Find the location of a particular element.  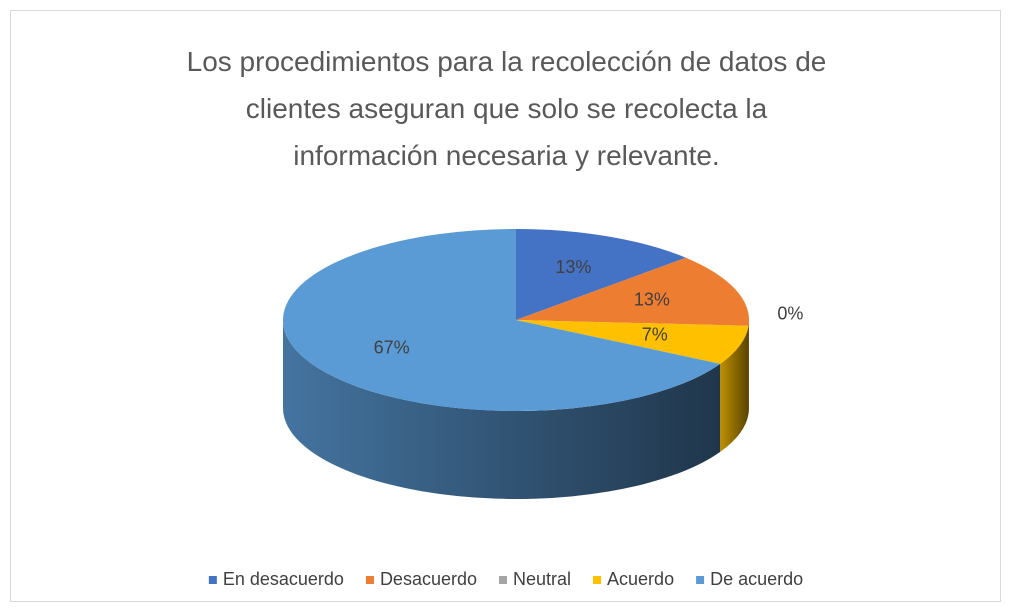

legend-label: Desacuerdo is located at coordinates (428, 579).